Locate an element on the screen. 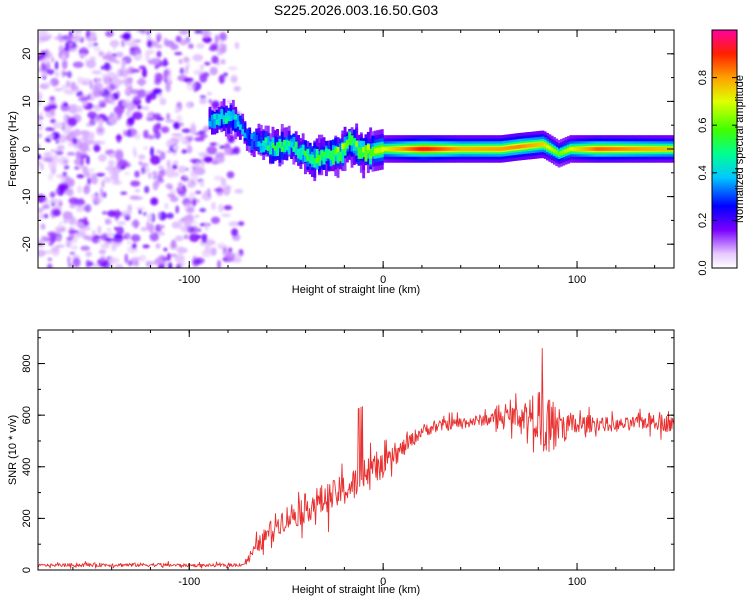 The image size is (750, 600). colorbar-gradient is located at coordinates (724, 149).